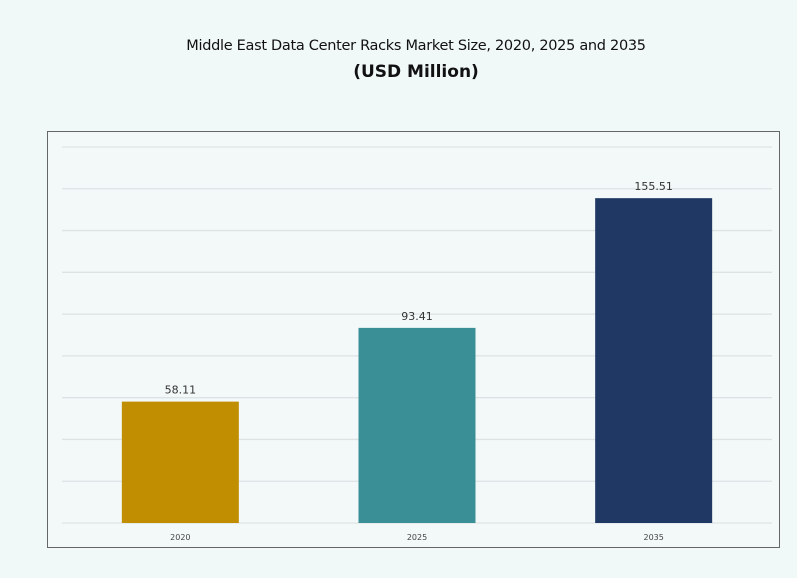 The height and width of the screenshot is (578, 797). I want to click on x-tick-label-2020: 2020, so click(180, 537).